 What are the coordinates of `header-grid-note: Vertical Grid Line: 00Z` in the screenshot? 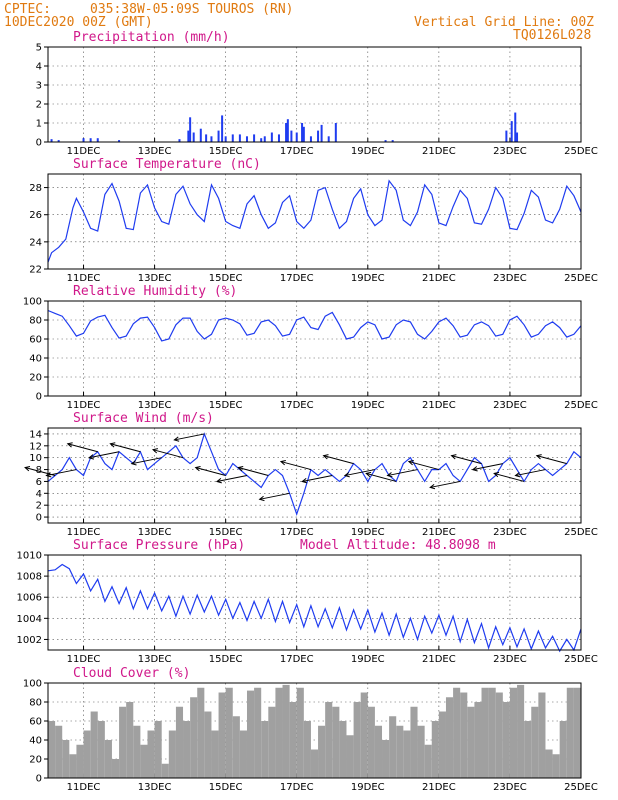 It's located at (504, 22).